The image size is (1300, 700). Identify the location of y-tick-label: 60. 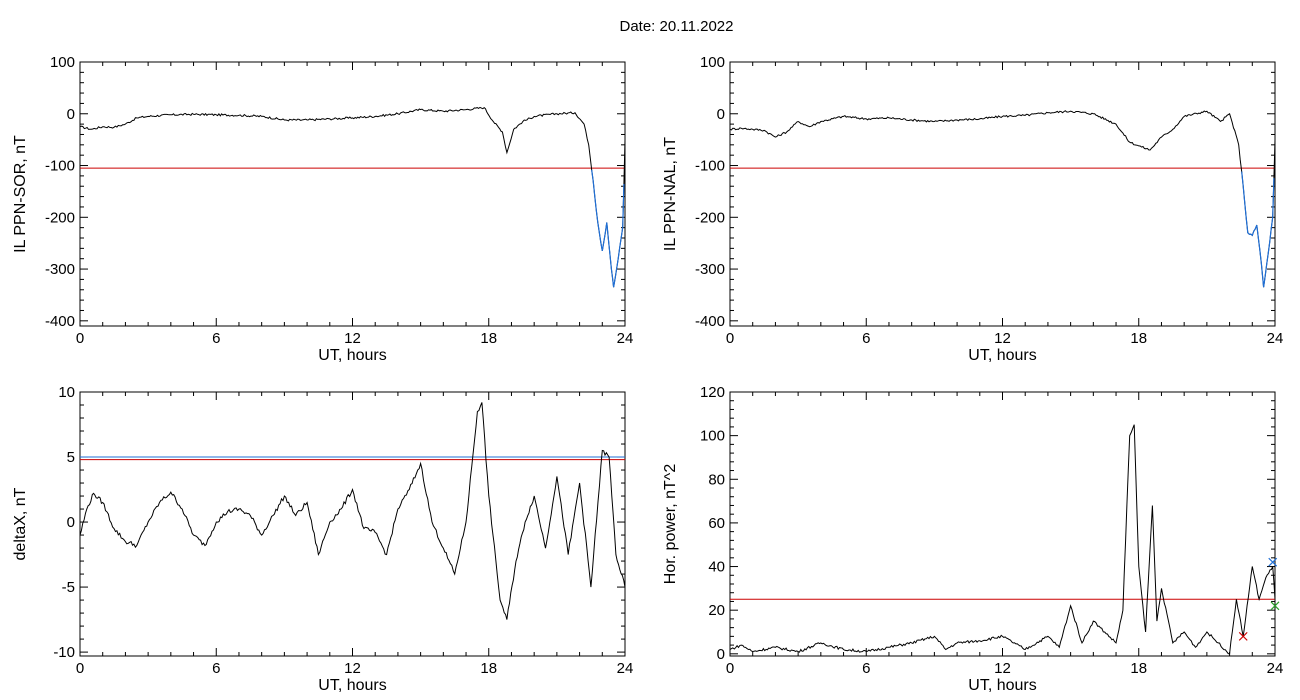
(716, 523).